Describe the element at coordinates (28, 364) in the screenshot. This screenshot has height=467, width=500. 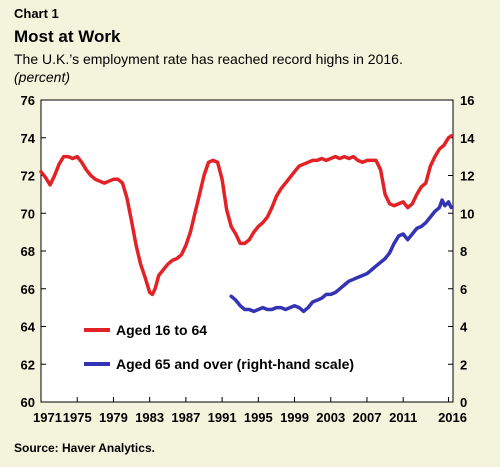
I see `left-tick-label: 62` at that location.